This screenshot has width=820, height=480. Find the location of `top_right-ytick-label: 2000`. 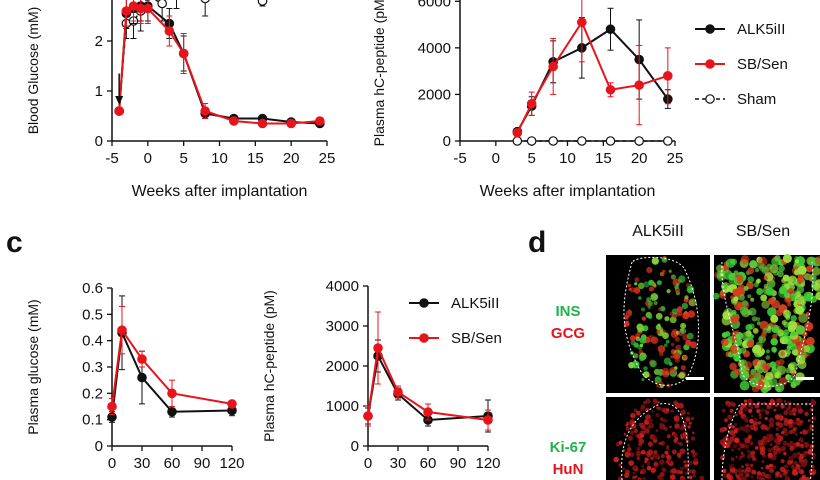

top_right-ytick-label: 2000 is located at coordinates (434, 94).